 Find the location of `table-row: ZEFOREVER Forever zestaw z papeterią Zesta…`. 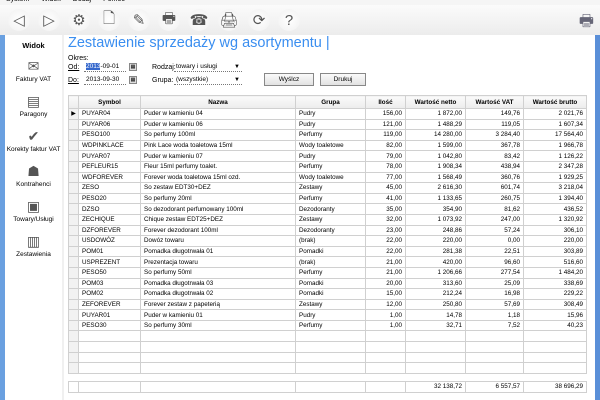

table-row: ZEFOREVER Forever zestaw z papeterią Zesta… is located at coordinates (327, 304).